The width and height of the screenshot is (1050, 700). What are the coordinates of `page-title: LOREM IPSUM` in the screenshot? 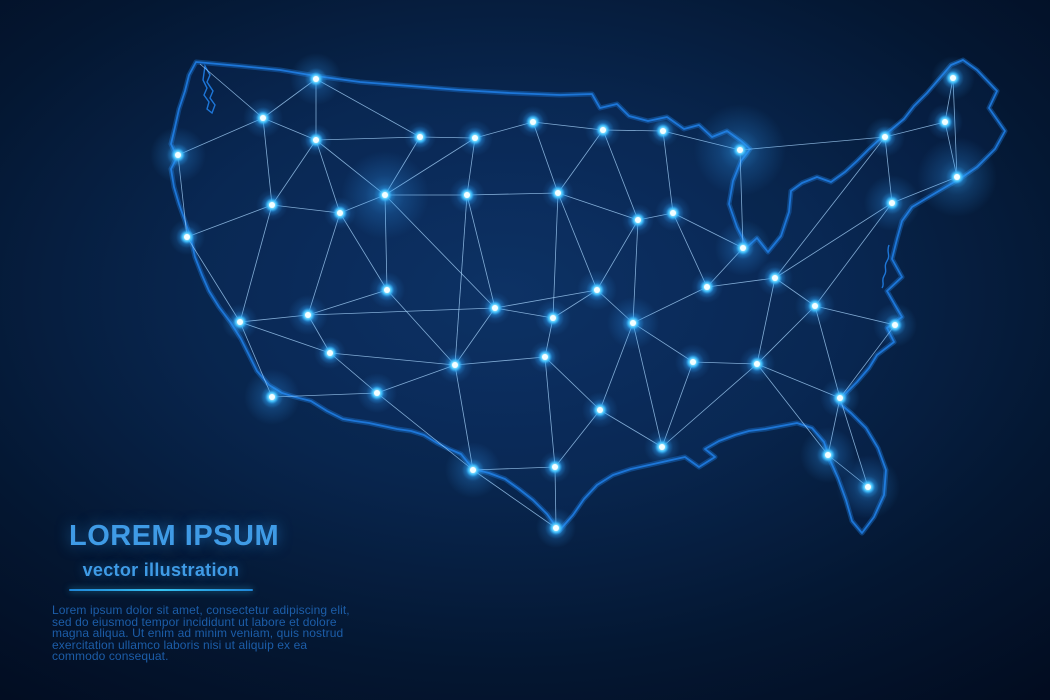 It's located at (174, 536).